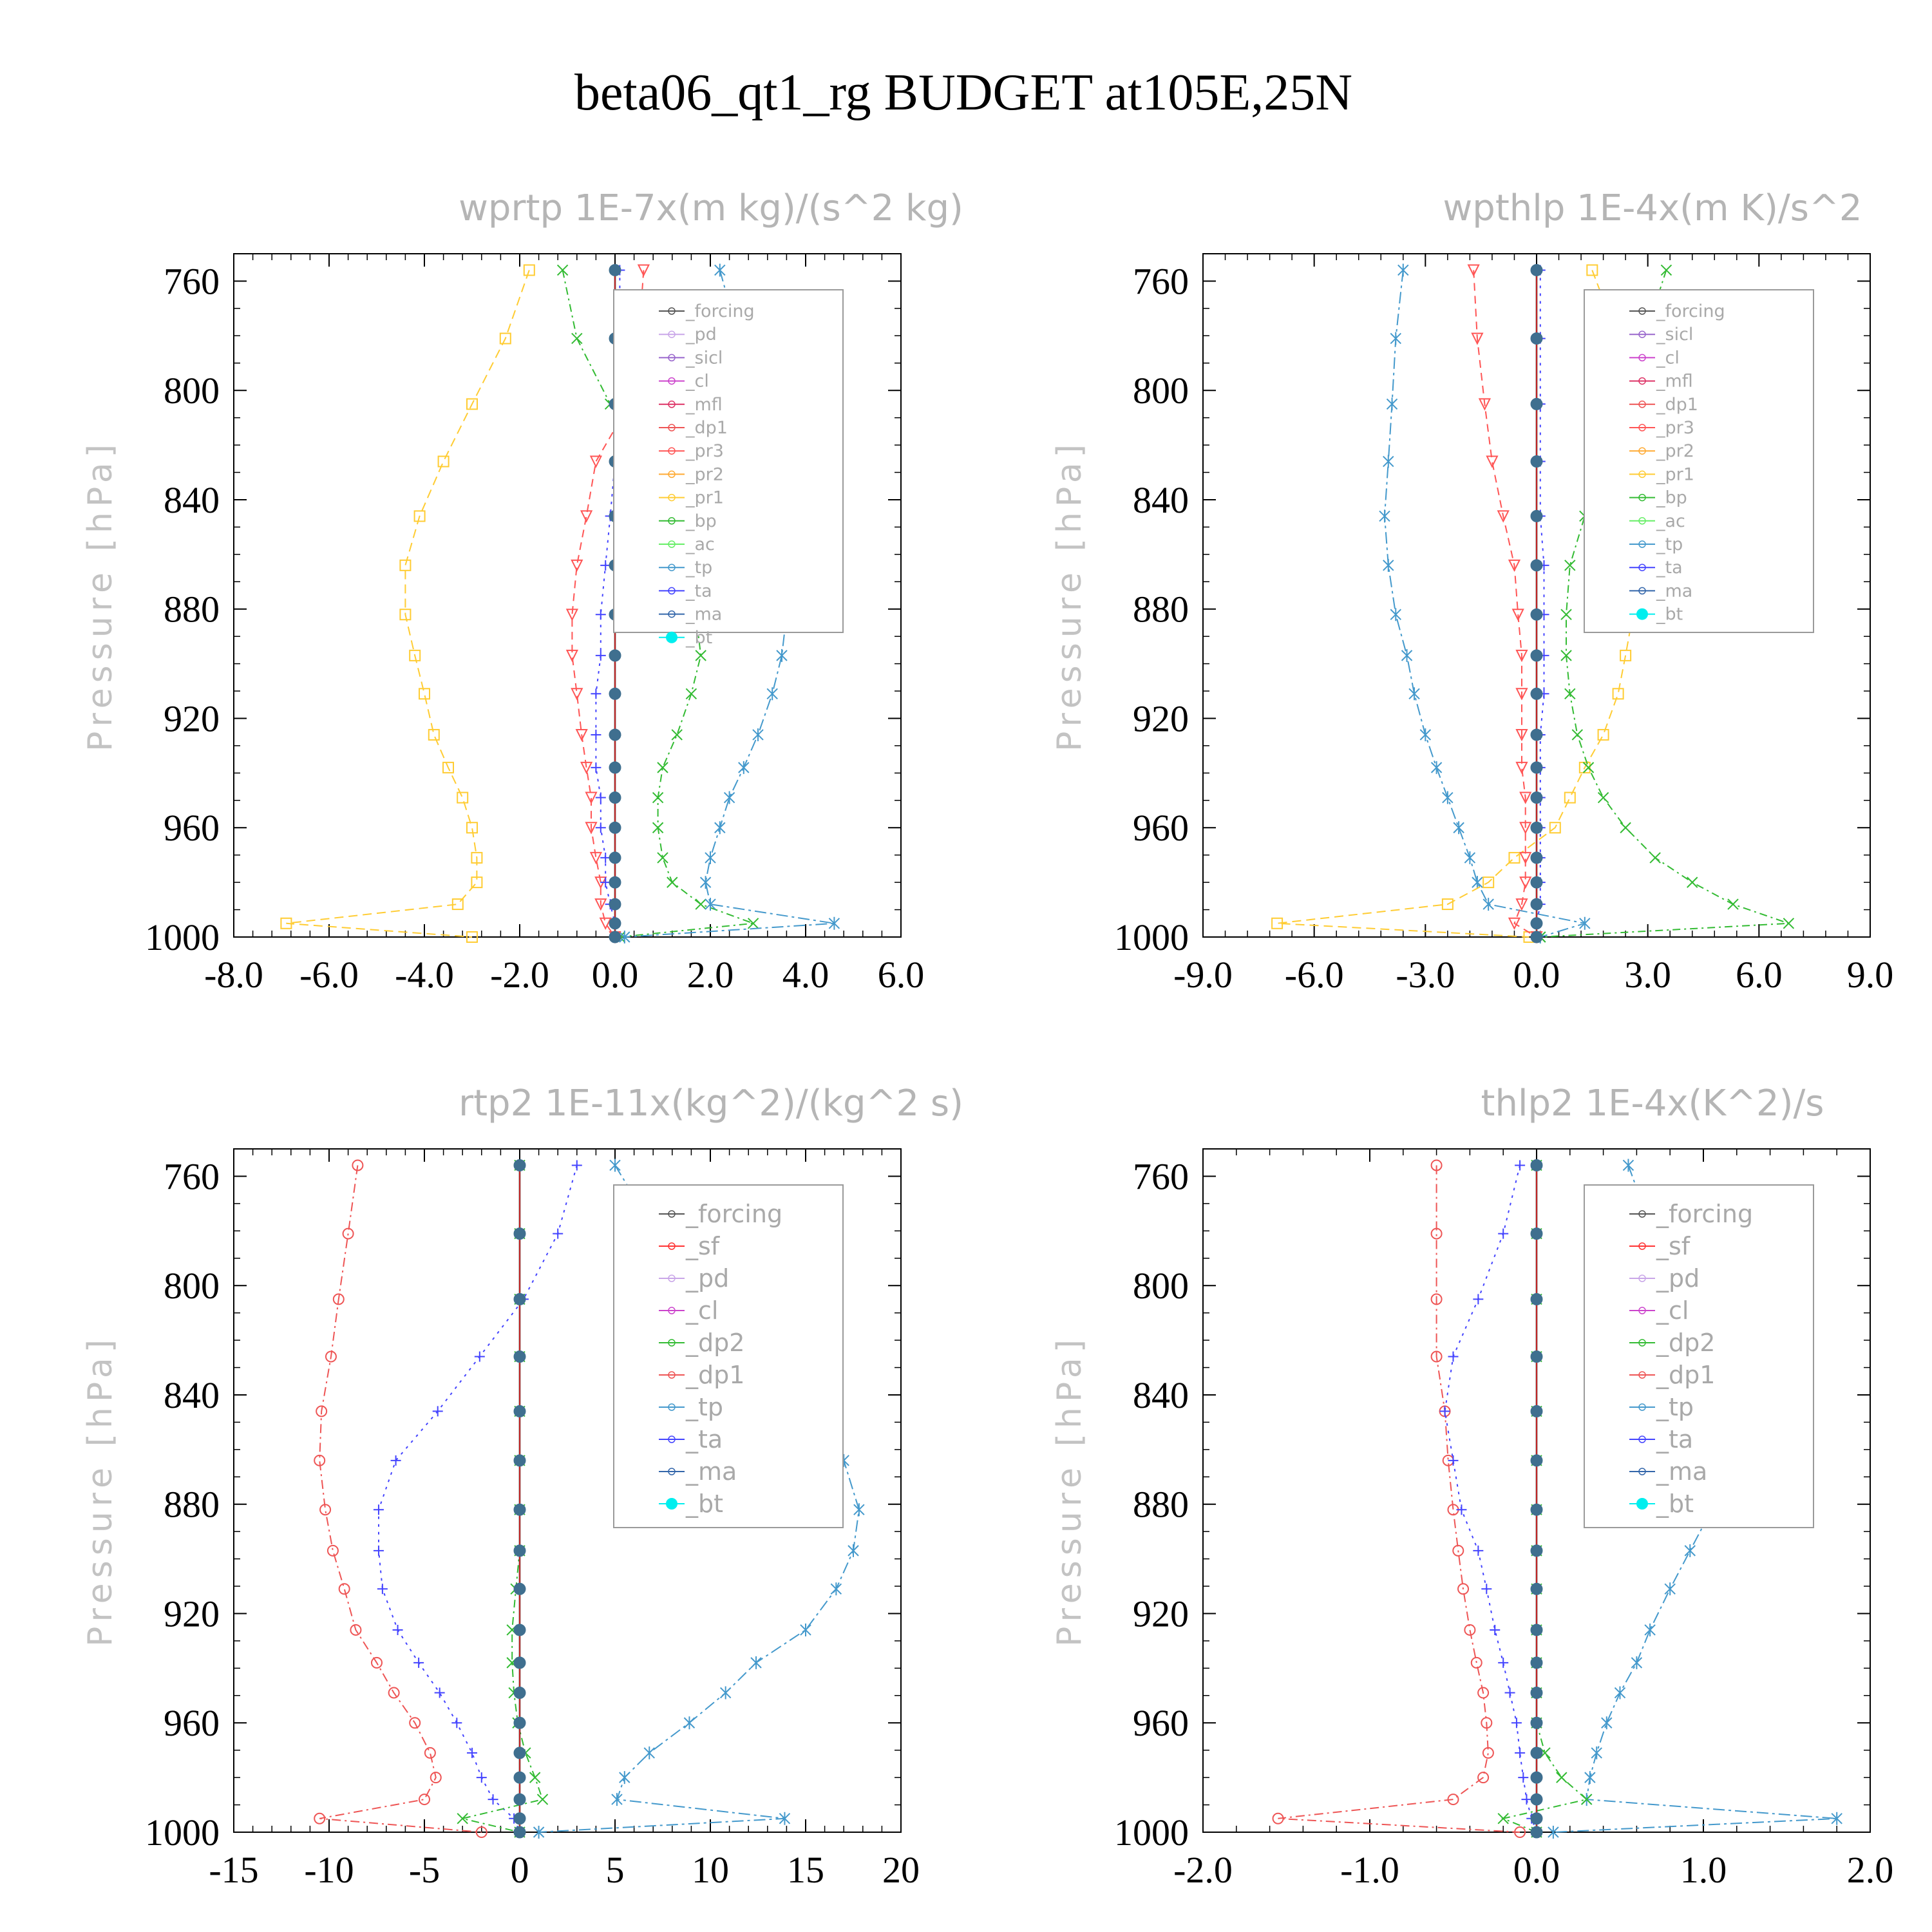 The width and height of the screenshot is (1932, 1932). Describe the element at coordinates (503, 1498) in the screenshot. I see `series-dp2` at that location.